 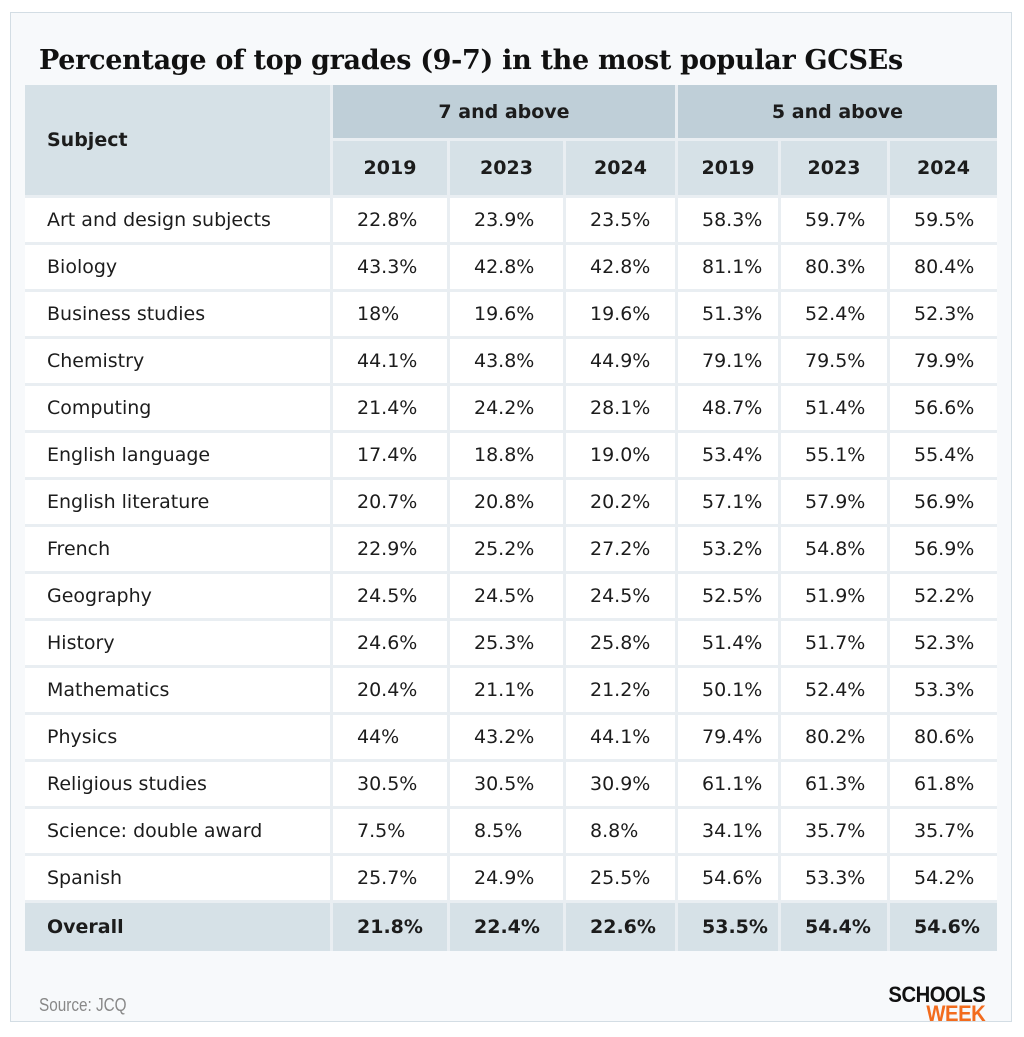 I want to click on table-cell: 79.4%, so click(x=728, y=737).